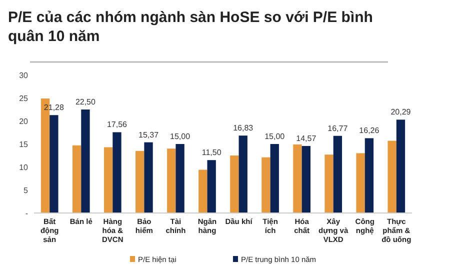 The height and width of the screenshot is (270, 450). What do you see at coordinates (24, 121) in the screenshot?
I see `y-tick-label: 20` at bounding box center [24, 121].